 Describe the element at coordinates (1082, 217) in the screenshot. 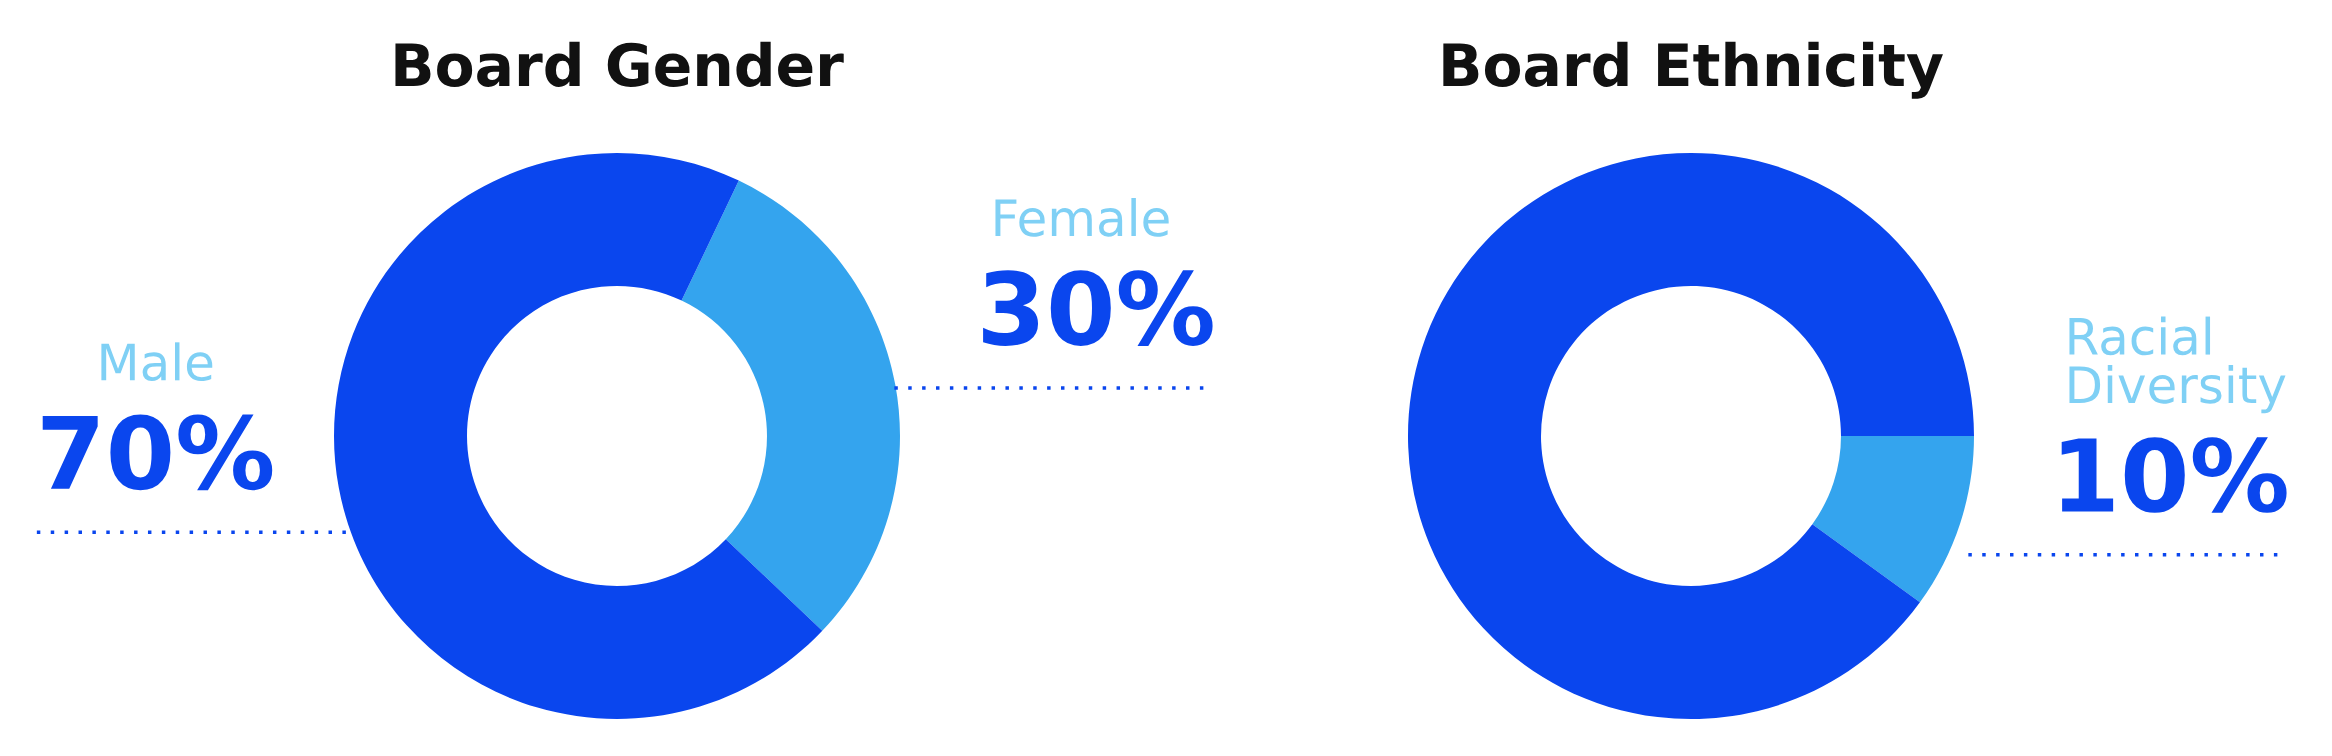

I see `slice-label: Female` at that location.